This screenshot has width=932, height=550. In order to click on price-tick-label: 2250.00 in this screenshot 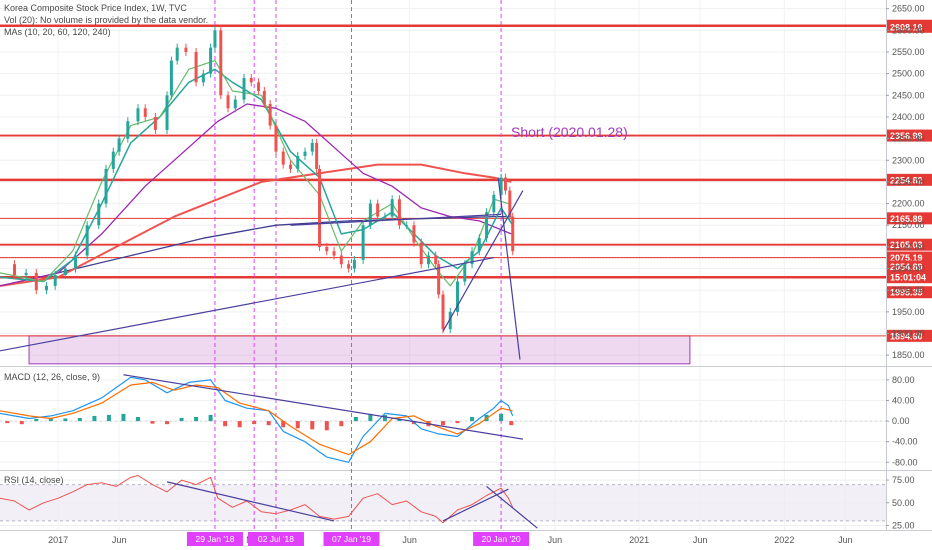, I will do `click(908, 182)`.